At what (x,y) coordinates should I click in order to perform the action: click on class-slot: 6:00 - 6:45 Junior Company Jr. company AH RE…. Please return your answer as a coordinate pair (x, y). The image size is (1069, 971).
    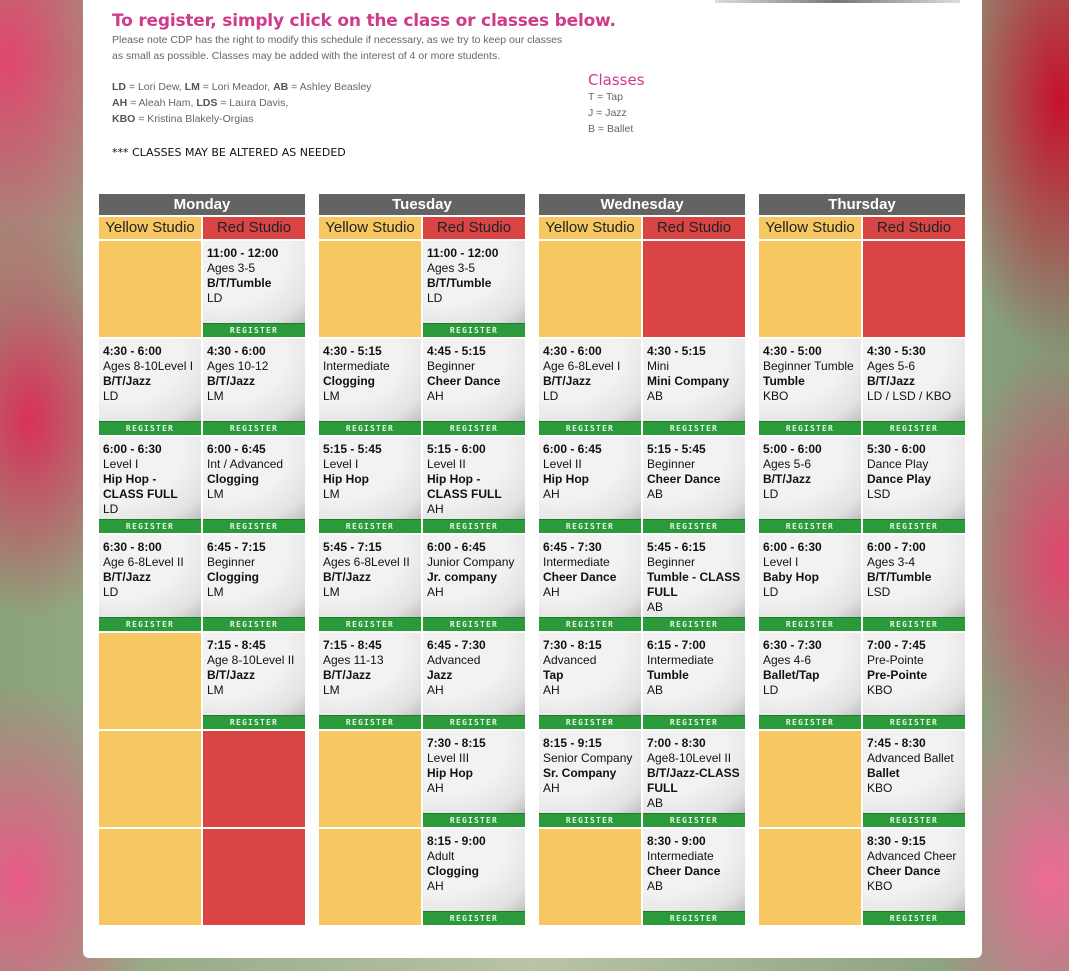
    Looking at the image, I should click on (474, 583).